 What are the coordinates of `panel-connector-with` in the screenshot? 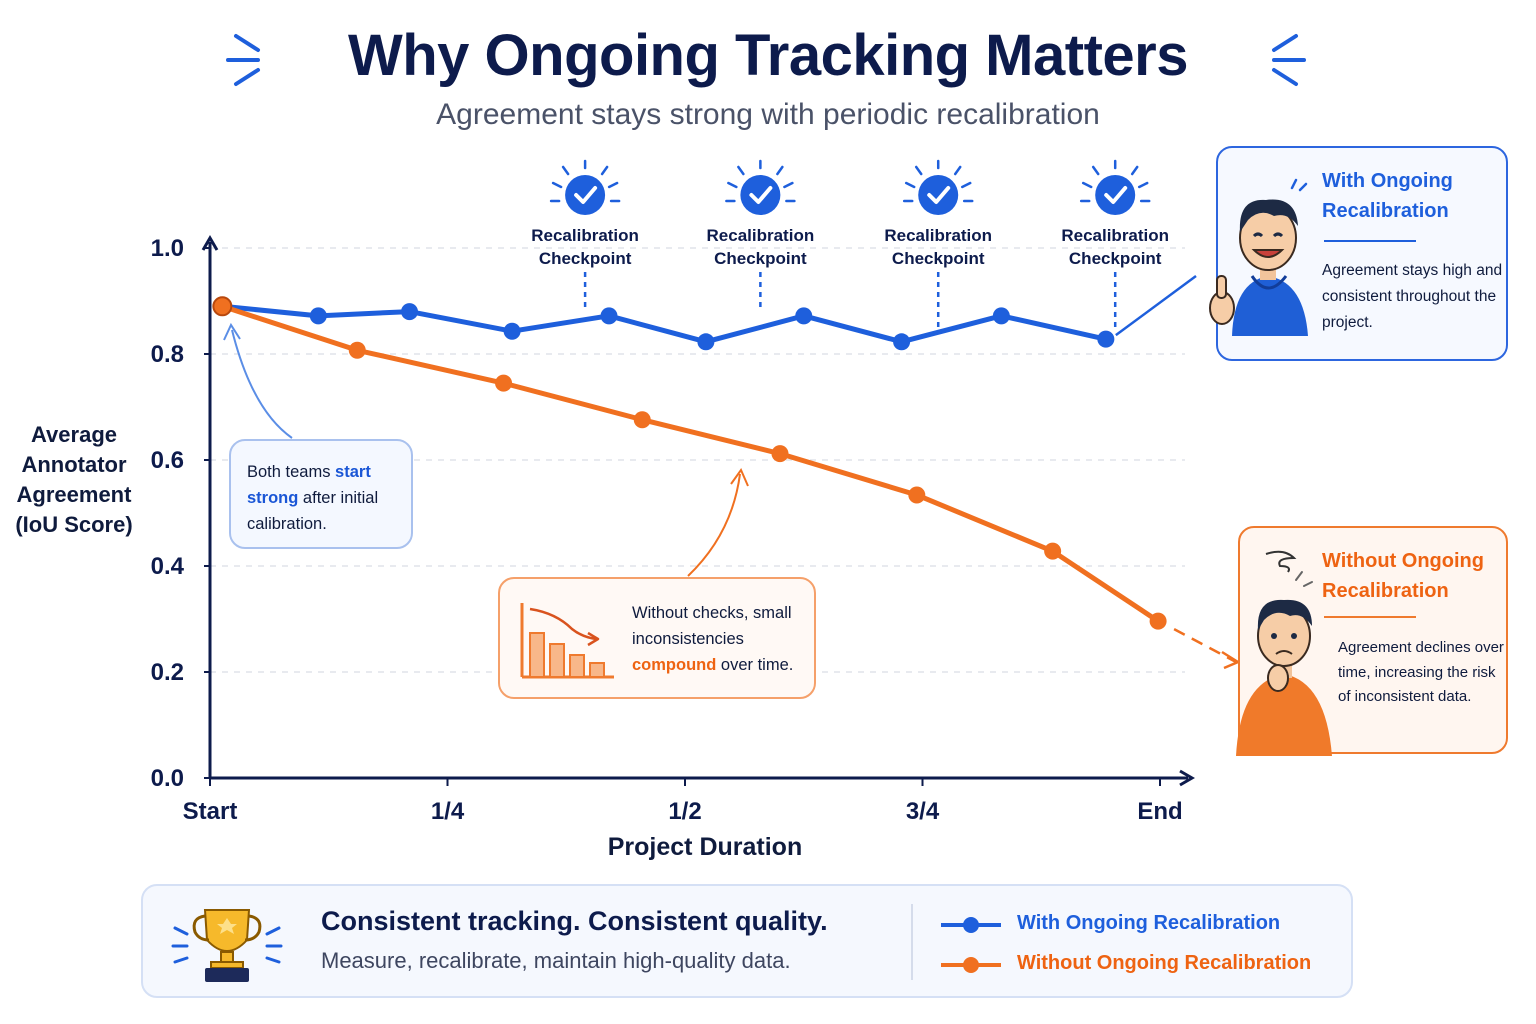 It's located at (1156, 305).